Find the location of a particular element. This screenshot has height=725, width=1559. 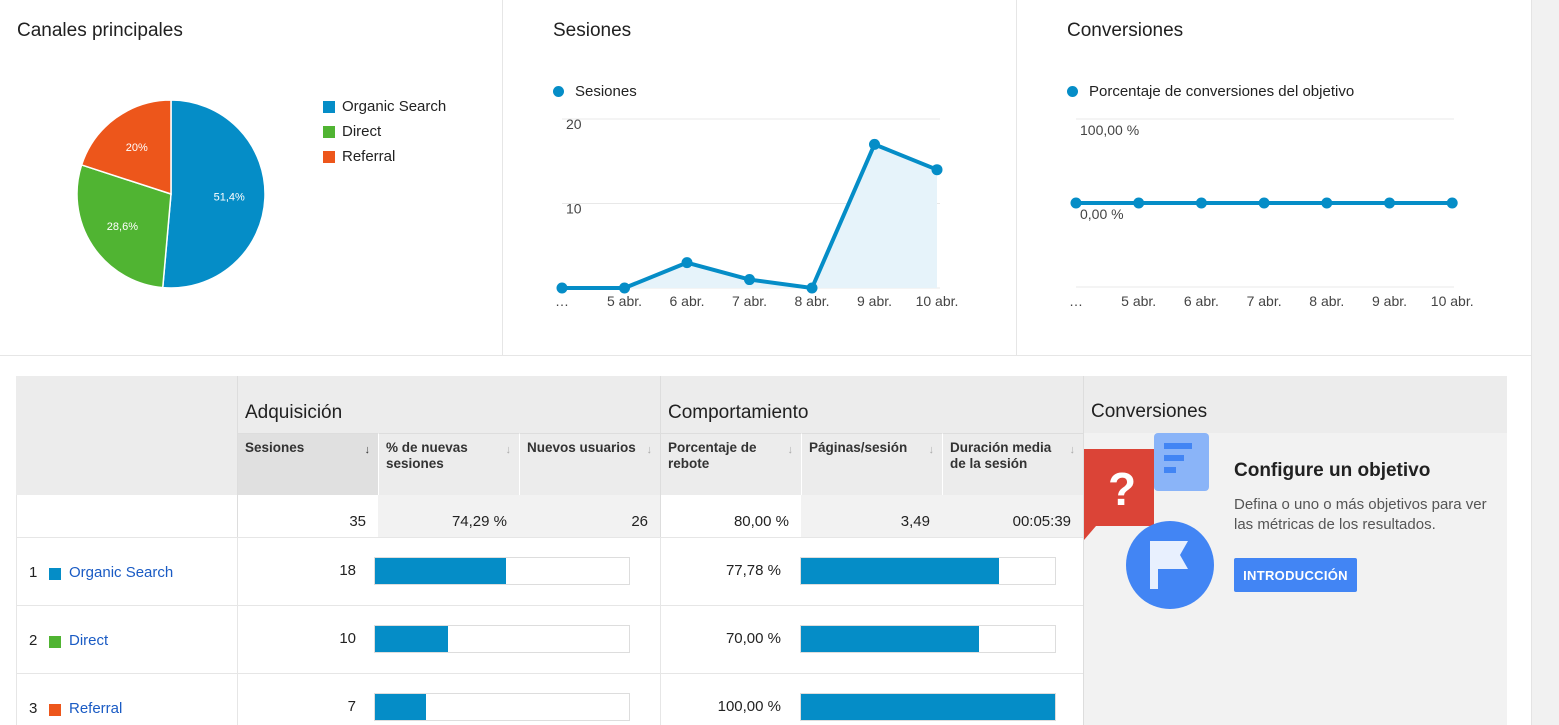

col-new-sessions-label: % de nuevas sesiones is located at coordinates (427, 455).